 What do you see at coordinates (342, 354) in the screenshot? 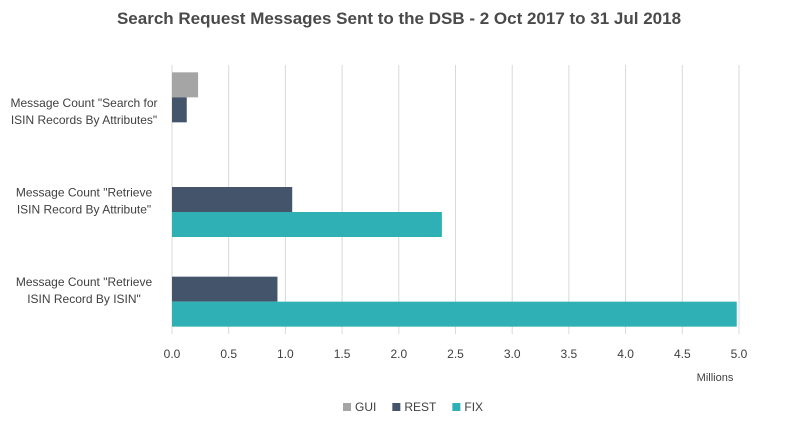
I see `x-tick-label: 1.5` at bounding box center [342, 354].